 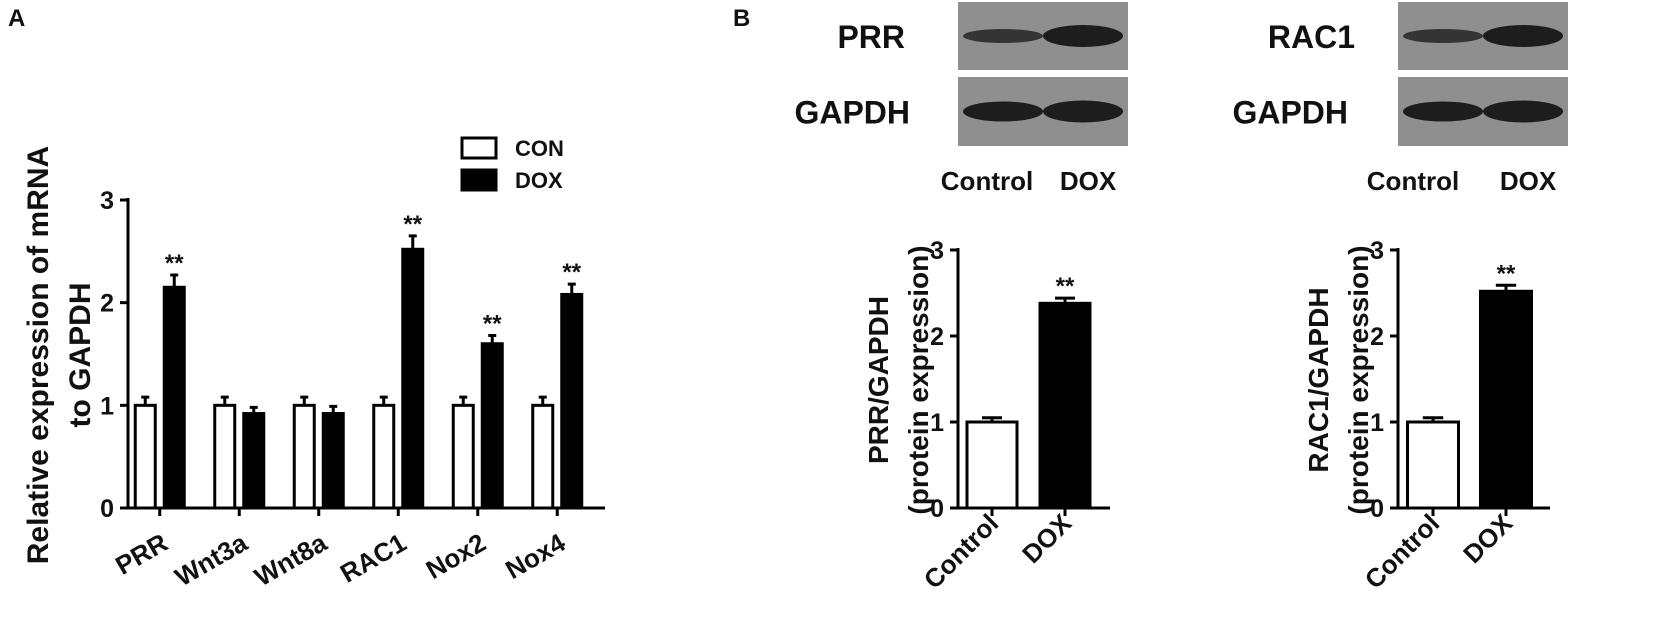 I want to click on blot-row-label: PRR, so click(x=871, y=37).